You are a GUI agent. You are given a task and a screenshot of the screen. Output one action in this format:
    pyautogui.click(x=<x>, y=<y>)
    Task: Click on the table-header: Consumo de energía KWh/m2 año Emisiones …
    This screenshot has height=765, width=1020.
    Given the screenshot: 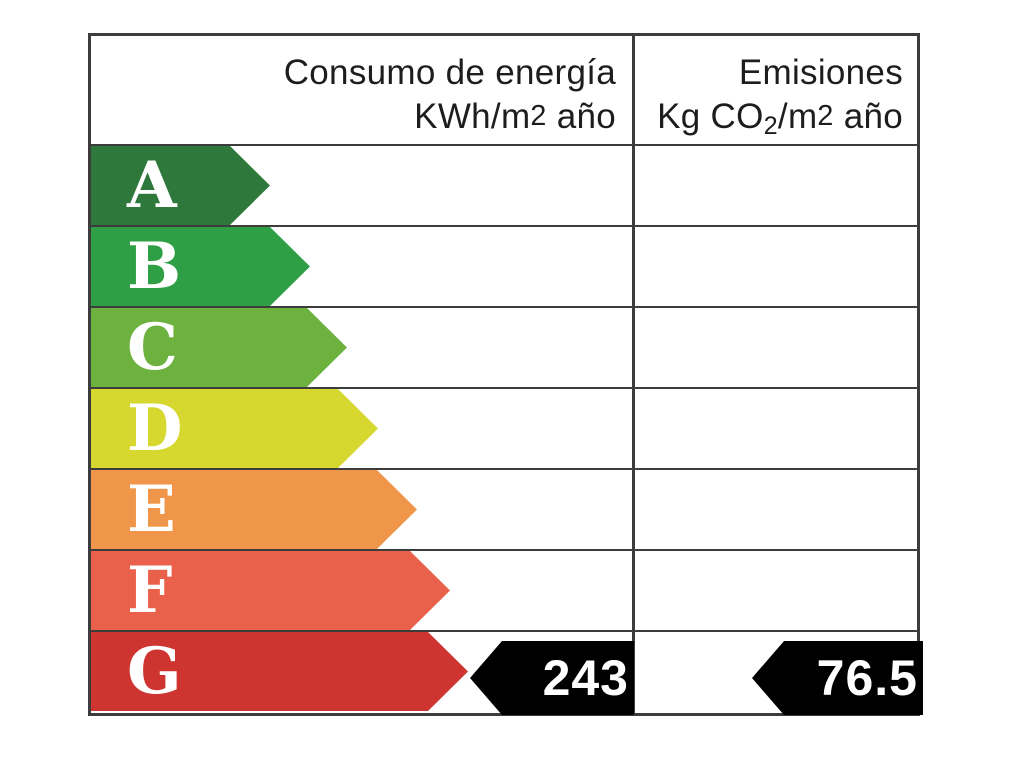 What is the action you would take?
    pyautogui.click(x=504, y=91)
    